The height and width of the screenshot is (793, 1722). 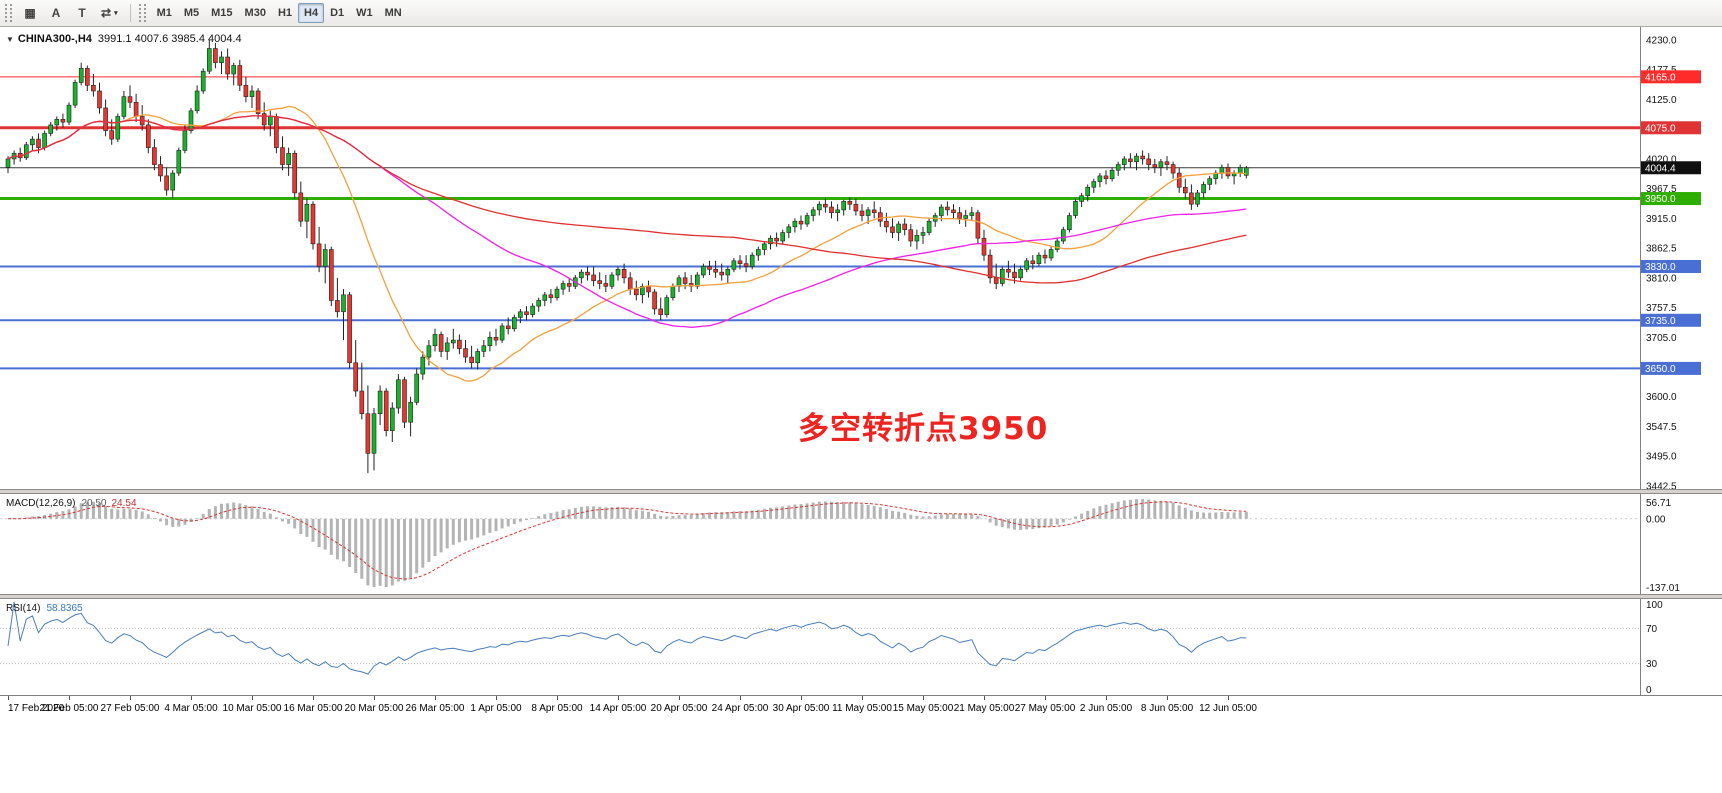 What do you see at coordinates (374, 708) in the screenshot?
I see `time-label: 20 Mar 05:00` at bounding box center [374, 708].